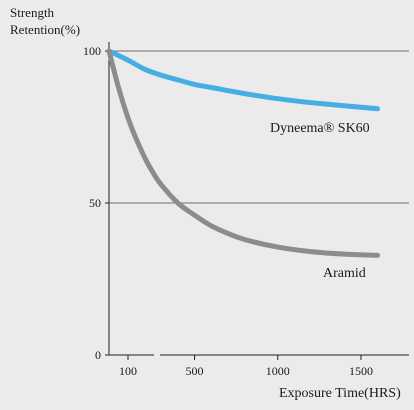  Describe the element at coordinates (340, 393) in the screenshot. I see `x-axis-label: Exposure Time(HRS)` at that location.